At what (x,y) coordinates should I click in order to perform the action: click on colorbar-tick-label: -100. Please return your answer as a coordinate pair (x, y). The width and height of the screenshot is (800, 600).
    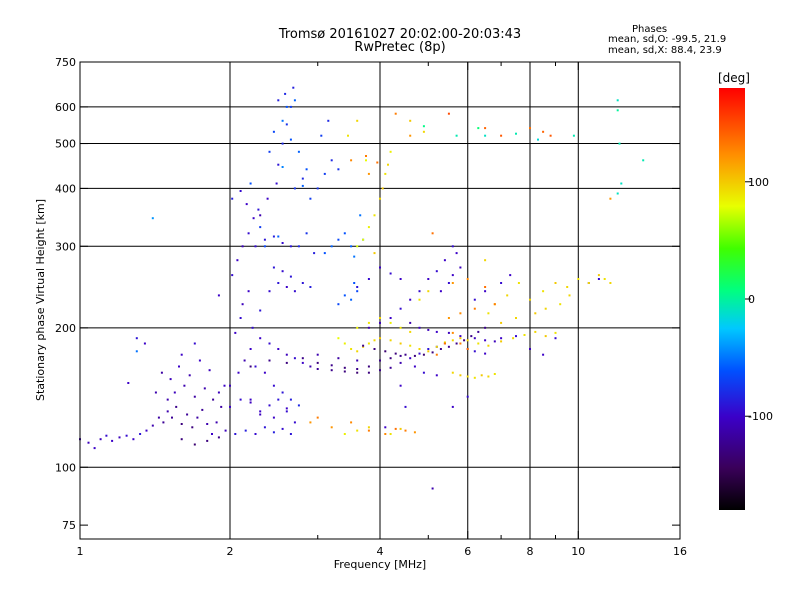
    Looking at the image, I should click on (760, 416).